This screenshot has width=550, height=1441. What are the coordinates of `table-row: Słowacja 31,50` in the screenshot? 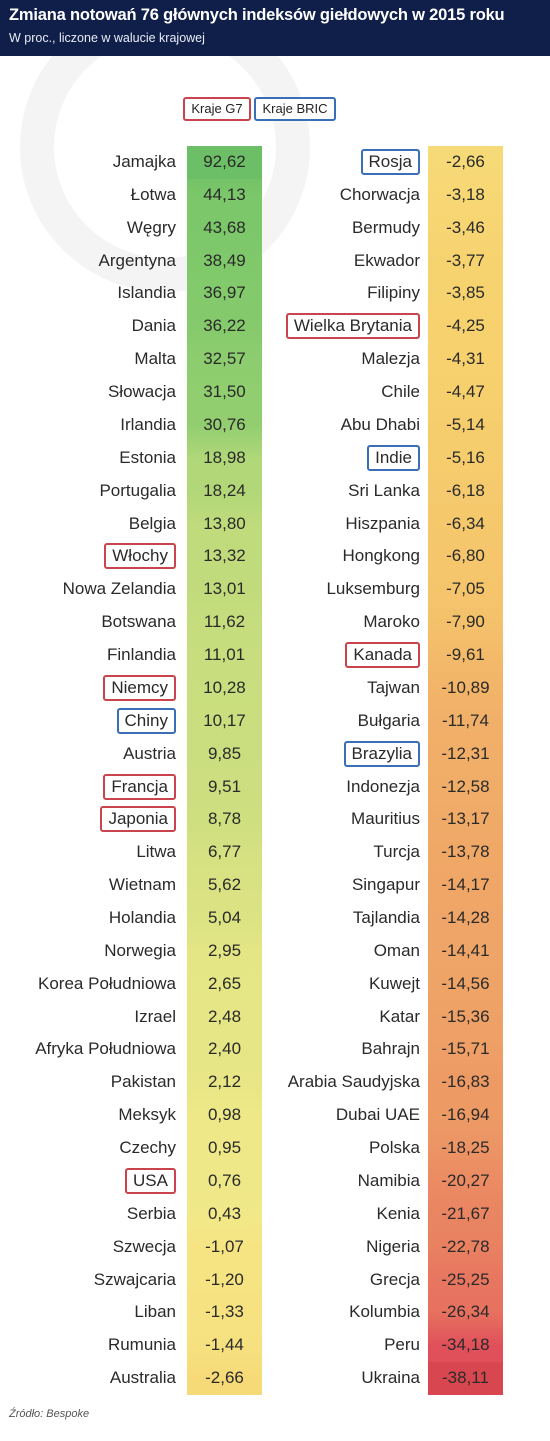 It's located at (275, 392).